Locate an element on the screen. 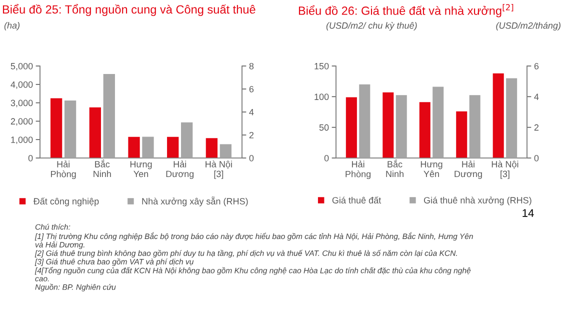 The width and height of the screenshot is (567, 309). chart-title: Biểu đồ 25: Tổng nguồn cung và Công suất thuê is located at coordinates (129, 10).